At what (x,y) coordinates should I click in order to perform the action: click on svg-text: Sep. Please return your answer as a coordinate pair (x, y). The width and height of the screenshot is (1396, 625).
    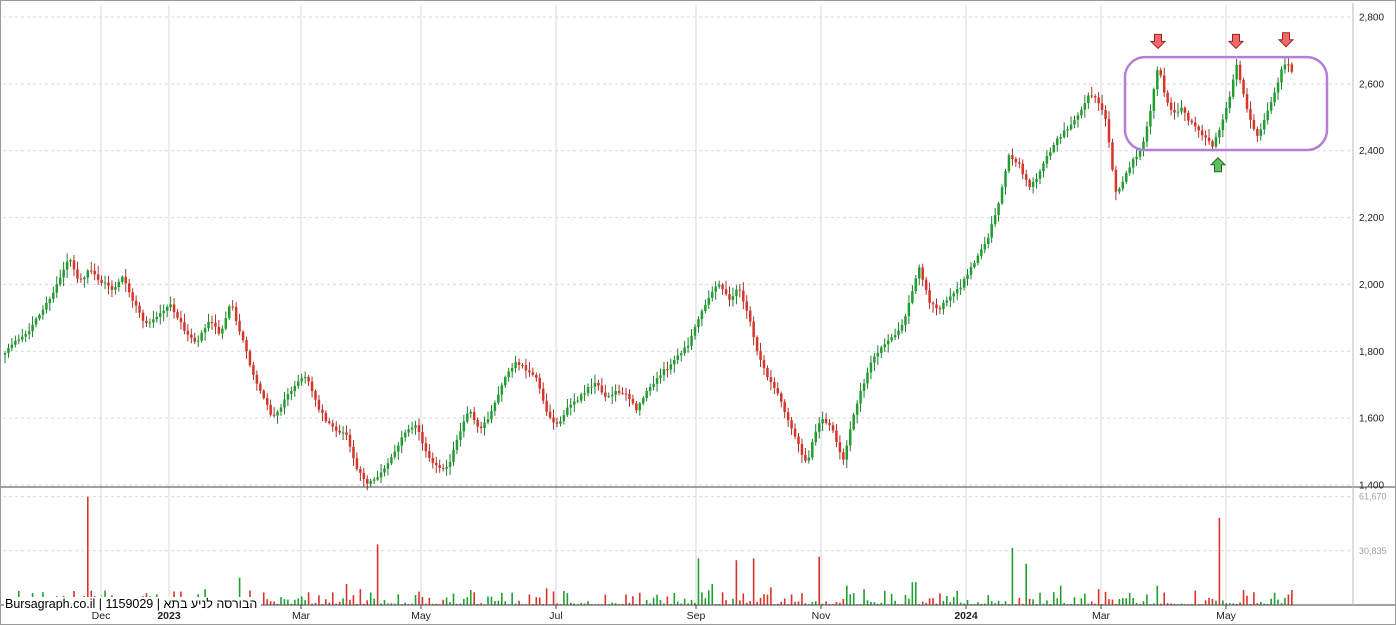
    Looking at the image, I should click on (696, 616).